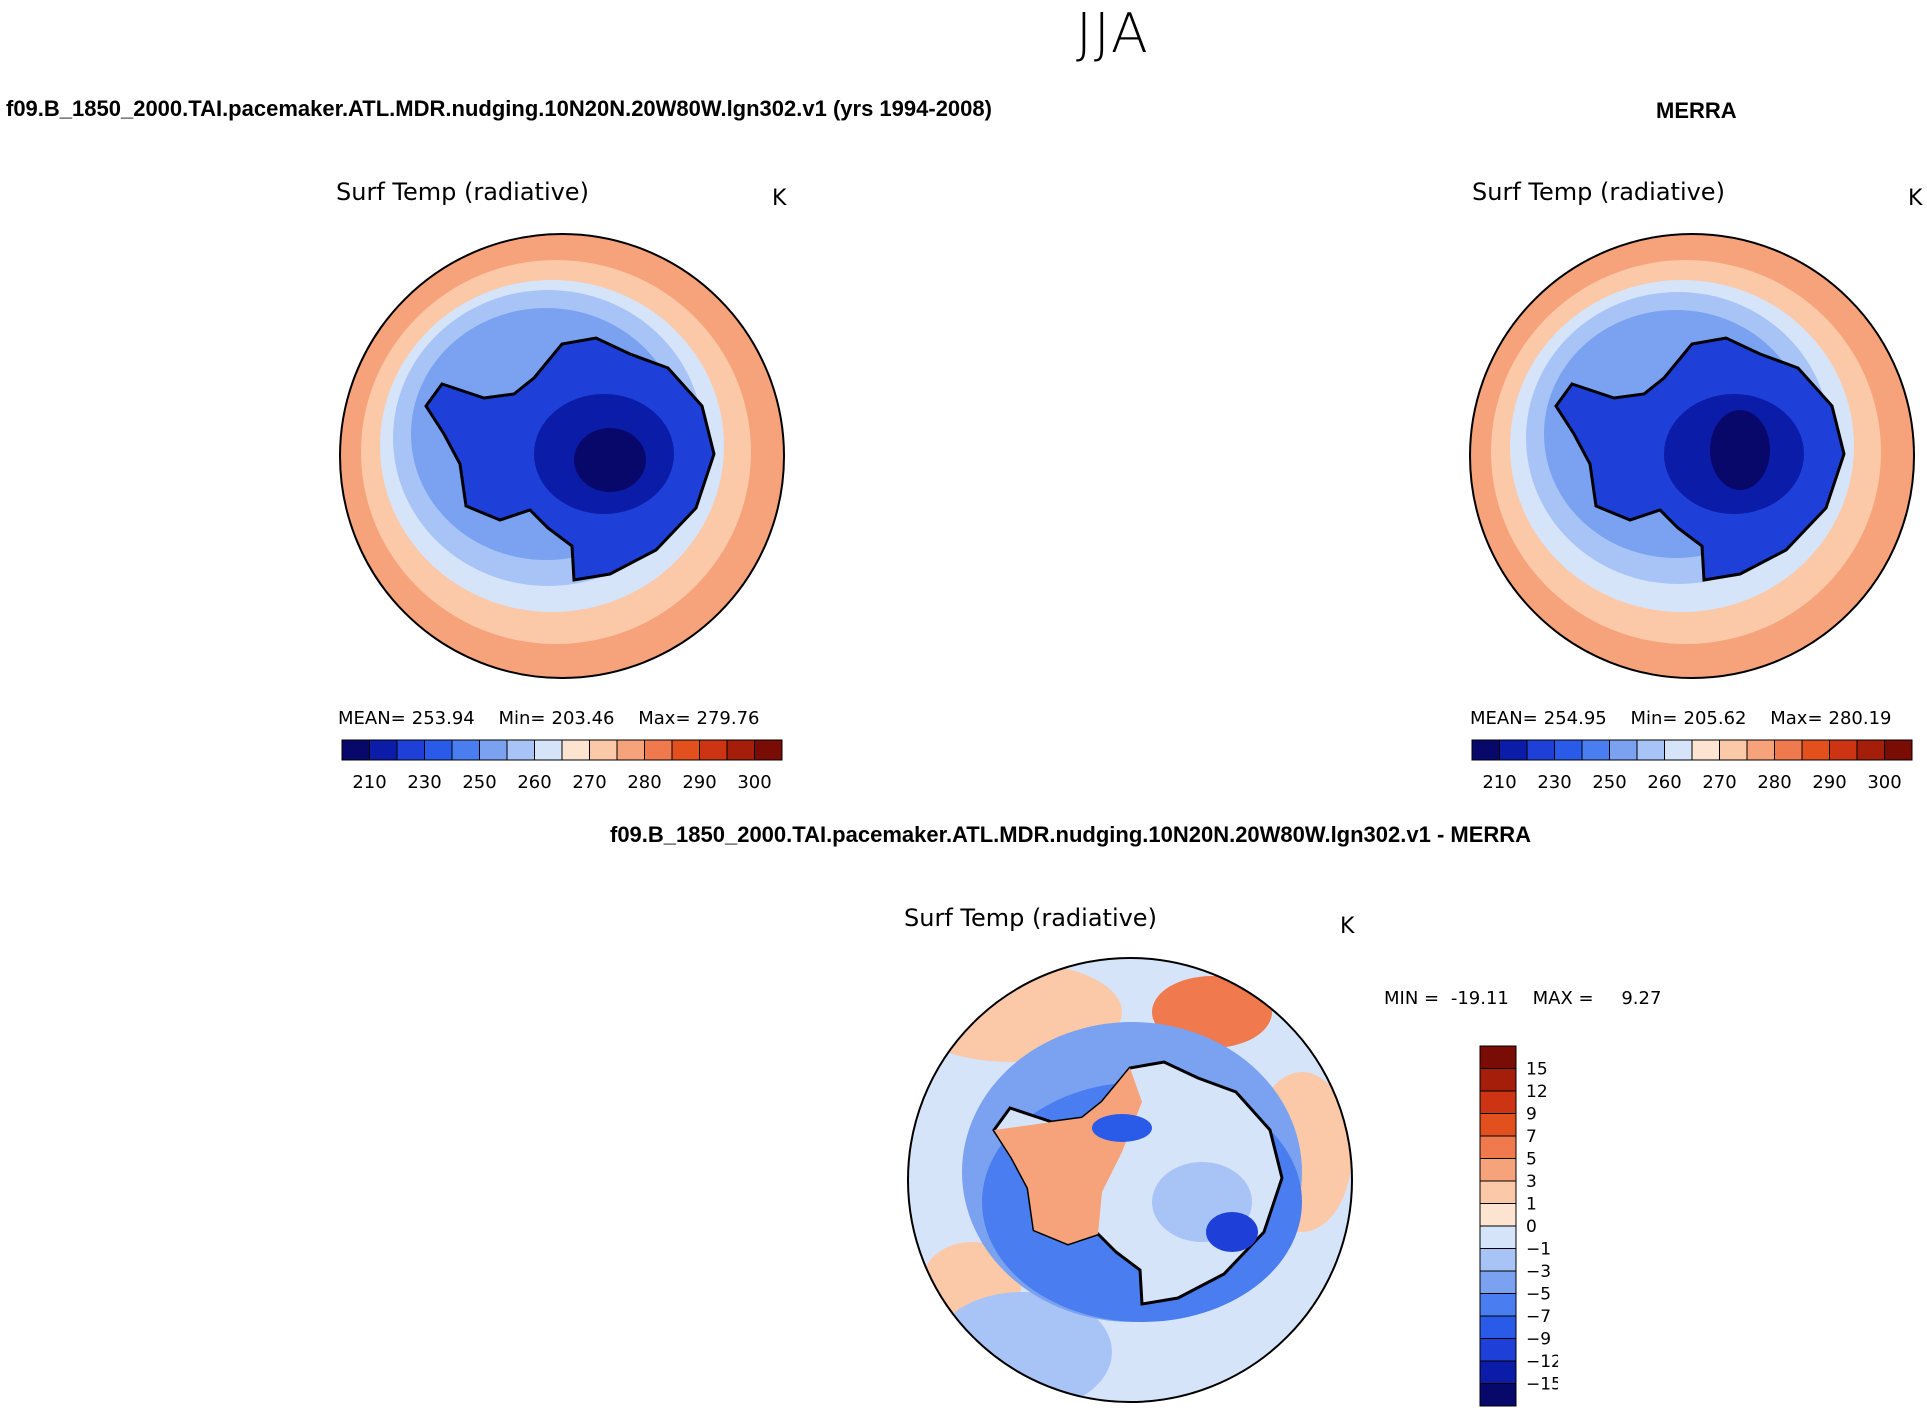 This screenshot has height=1412, width=1927. I want to click on colorbar-tick-label: 5, so click(1531, 1160).